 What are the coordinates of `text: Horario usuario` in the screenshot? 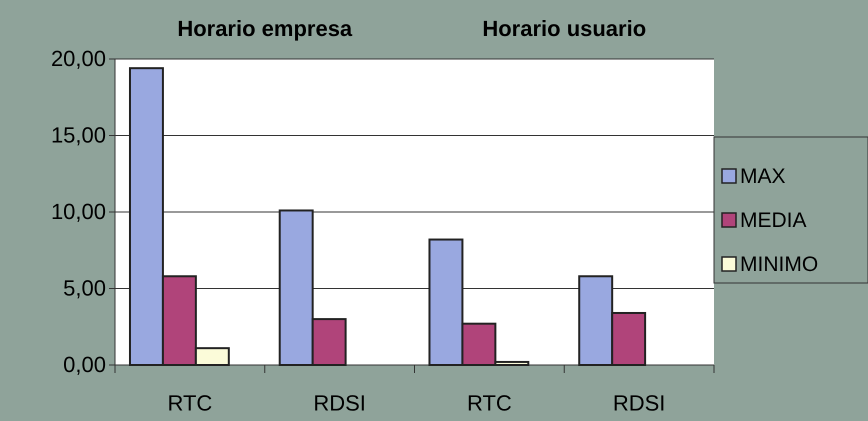 It's located at (564, 28).